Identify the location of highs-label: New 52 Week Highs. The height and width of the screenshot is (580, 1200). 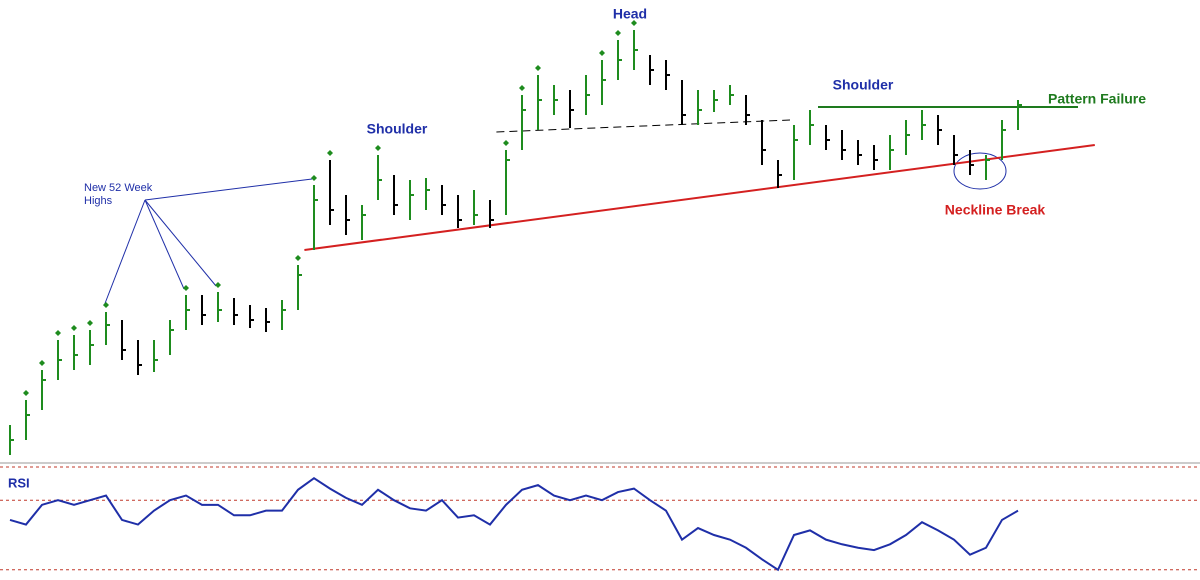
(118, 194).